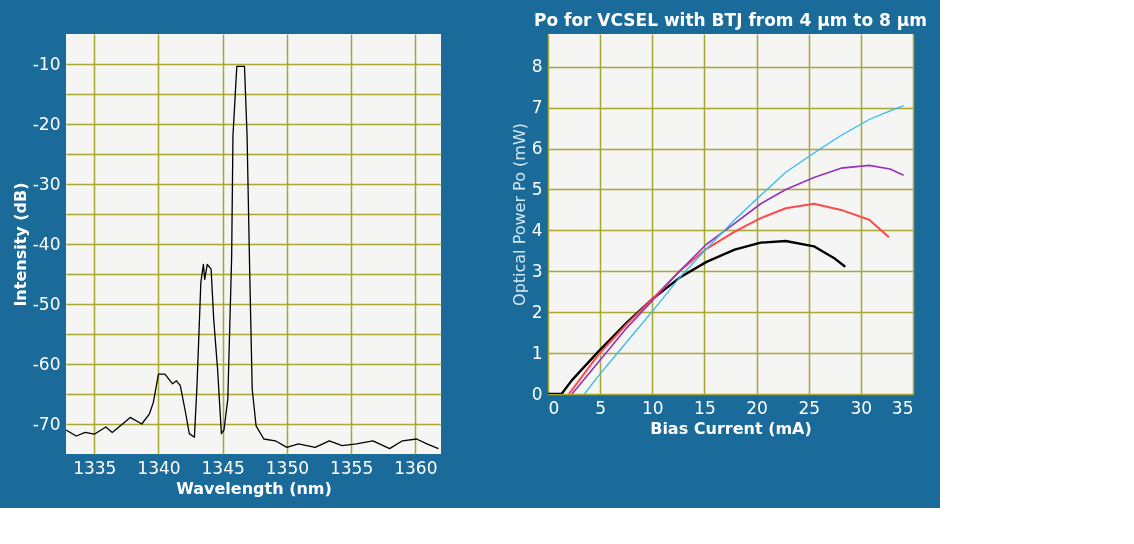 The image size is (1134, 544). What do you see at coordinates (46, 303) in the screenshot?
I see `y-tick-label: -50` at bounding box center [46, 303].